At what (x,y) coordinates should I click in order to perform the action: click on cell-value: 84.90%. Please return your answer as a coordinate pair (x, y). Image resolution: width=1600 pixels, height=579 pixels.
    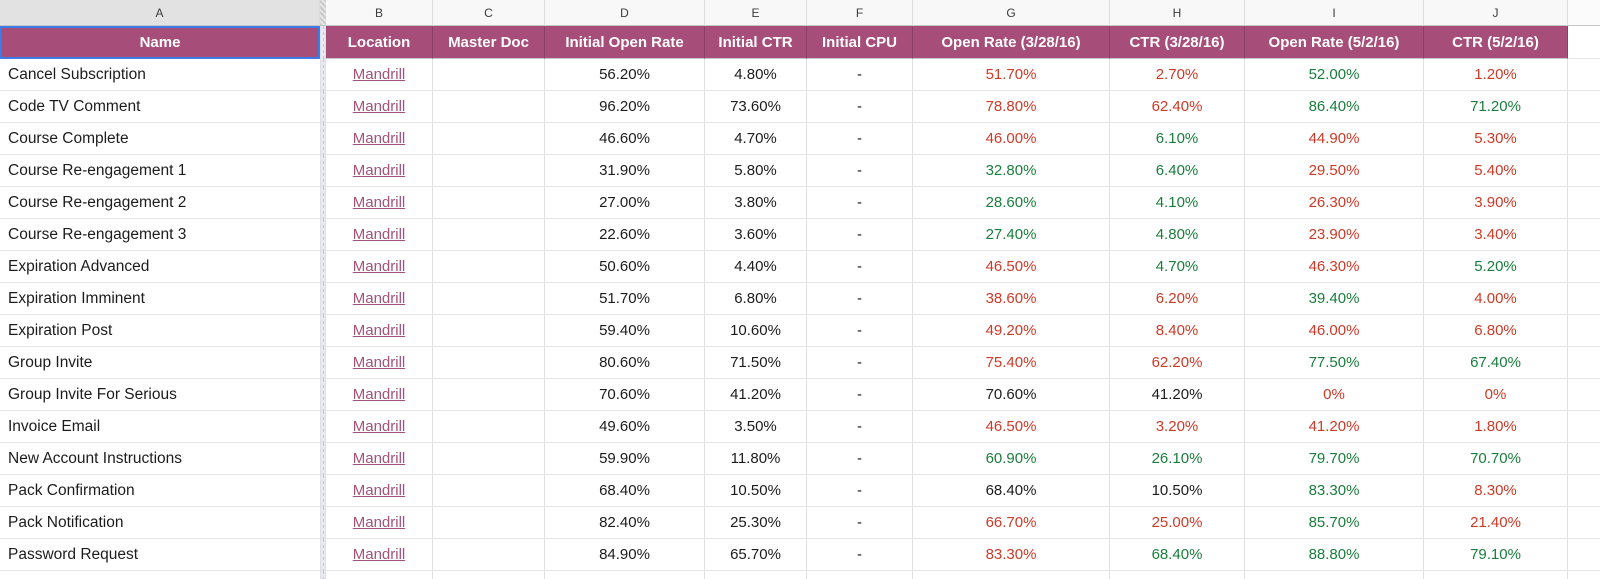
    Looking at the image, I should click on (625, 555).